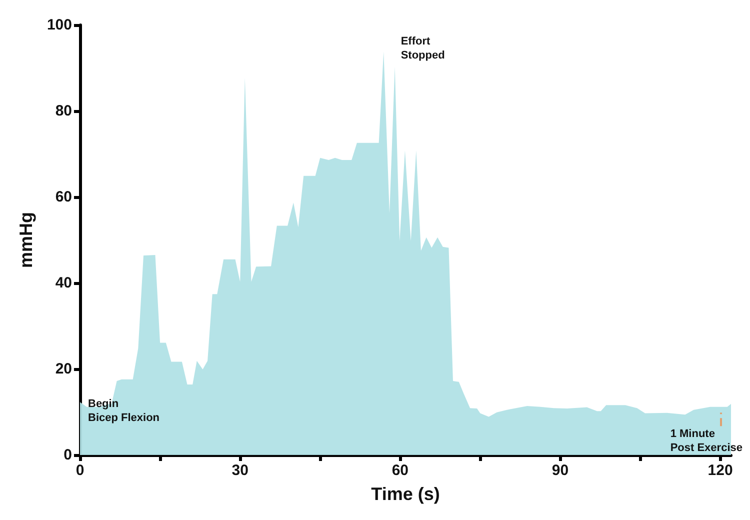  What do you see at coordinates (59, 25) in the screenshot?
I see `y-tick-label: 100` at bounding box center [59, 25].